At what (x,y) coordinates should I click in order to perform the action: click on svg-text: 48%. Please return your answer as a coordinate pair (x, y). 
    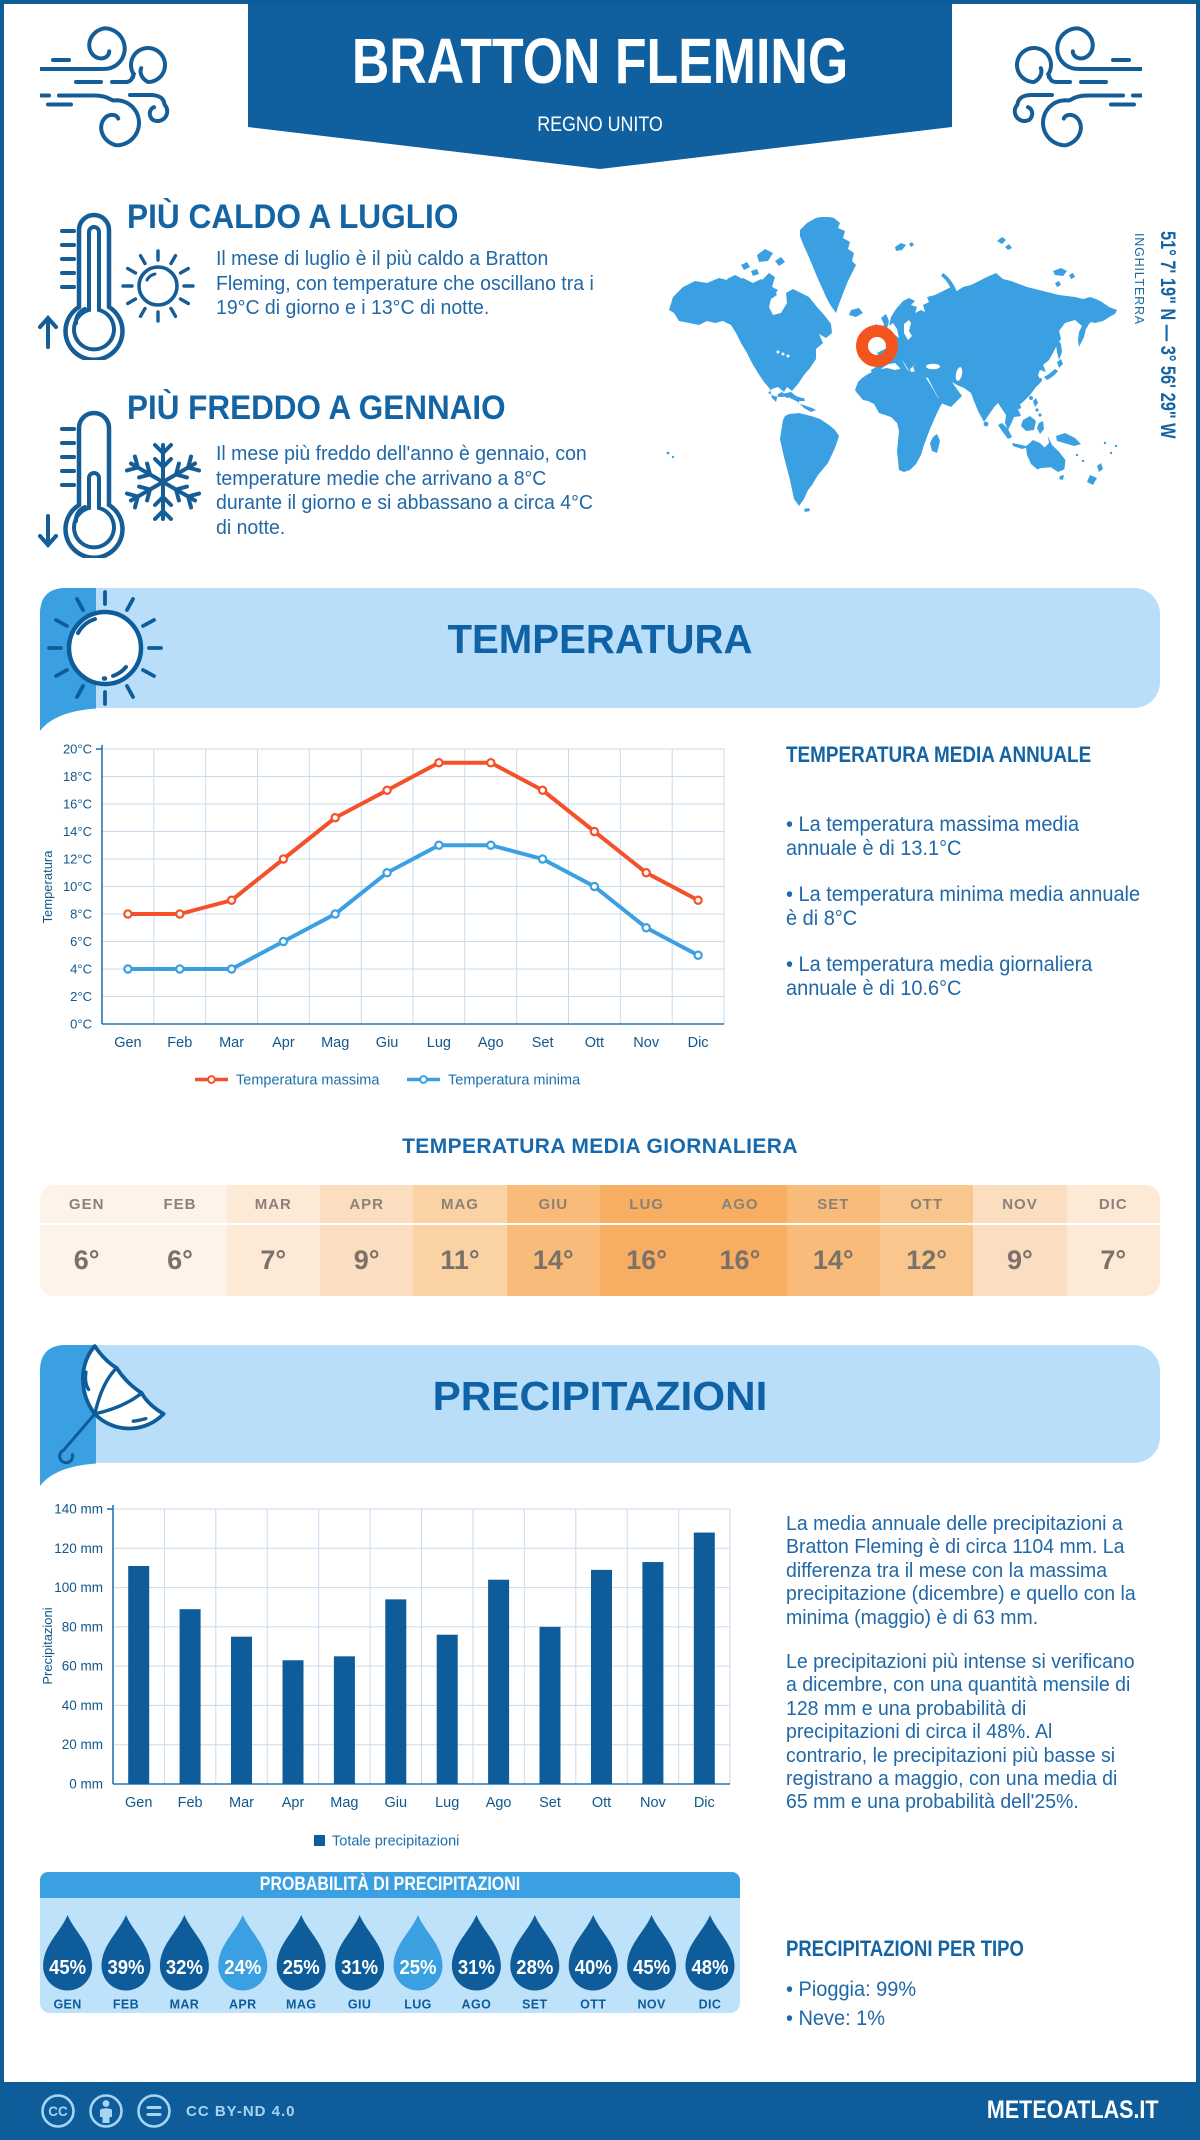
    Looking at the image, I should click on (710, 1968).